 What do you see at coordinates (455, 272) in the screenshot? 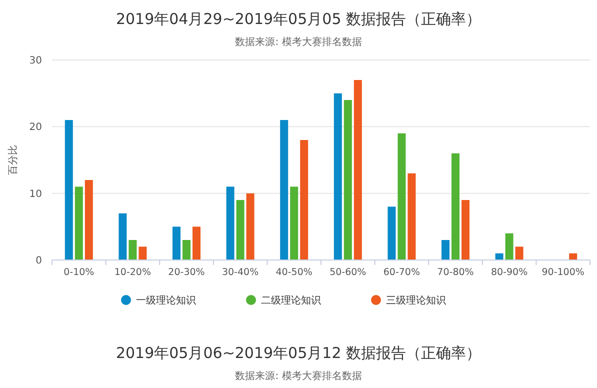
I see `x-tick-label: 70-80%` at bounding box center [455, 272].